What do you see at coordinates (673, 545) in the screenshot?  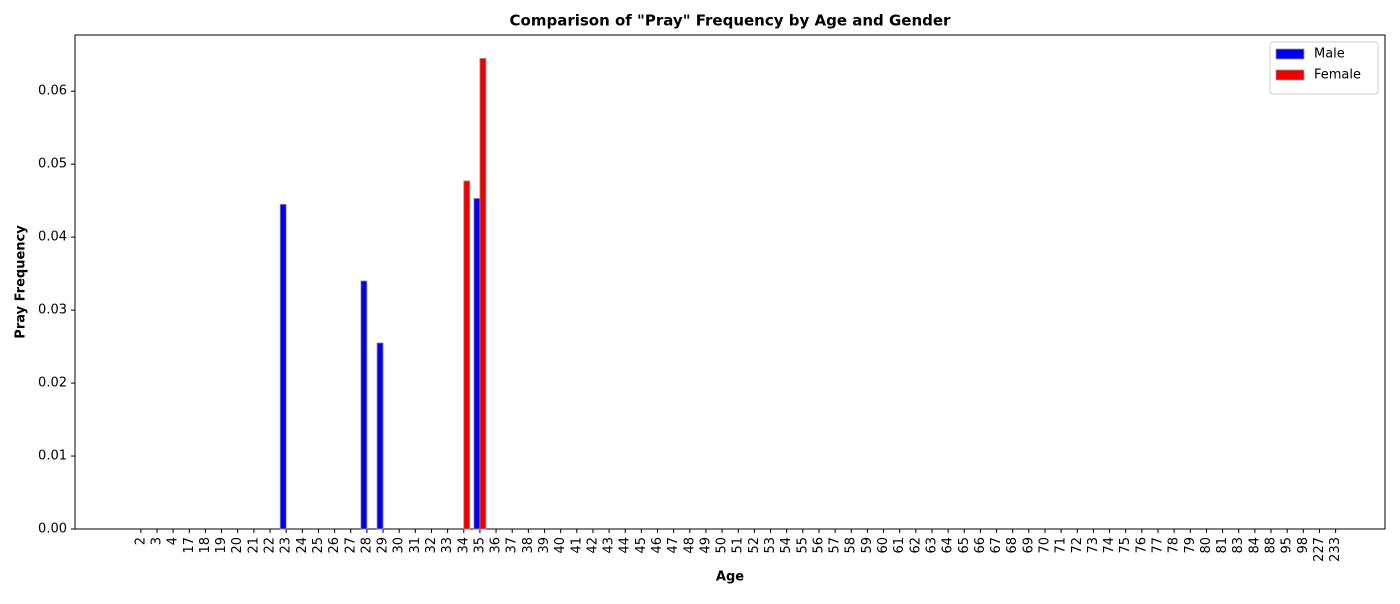 I see `x-tick-label: 47` at bounding box center [673, 545].